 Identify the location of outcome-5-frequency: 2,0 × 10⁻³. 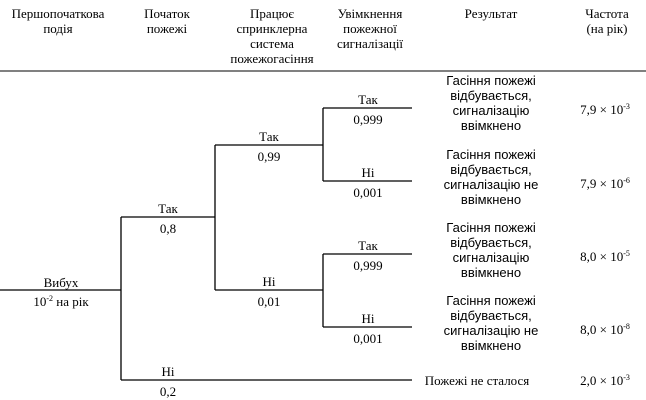
(605, 380).